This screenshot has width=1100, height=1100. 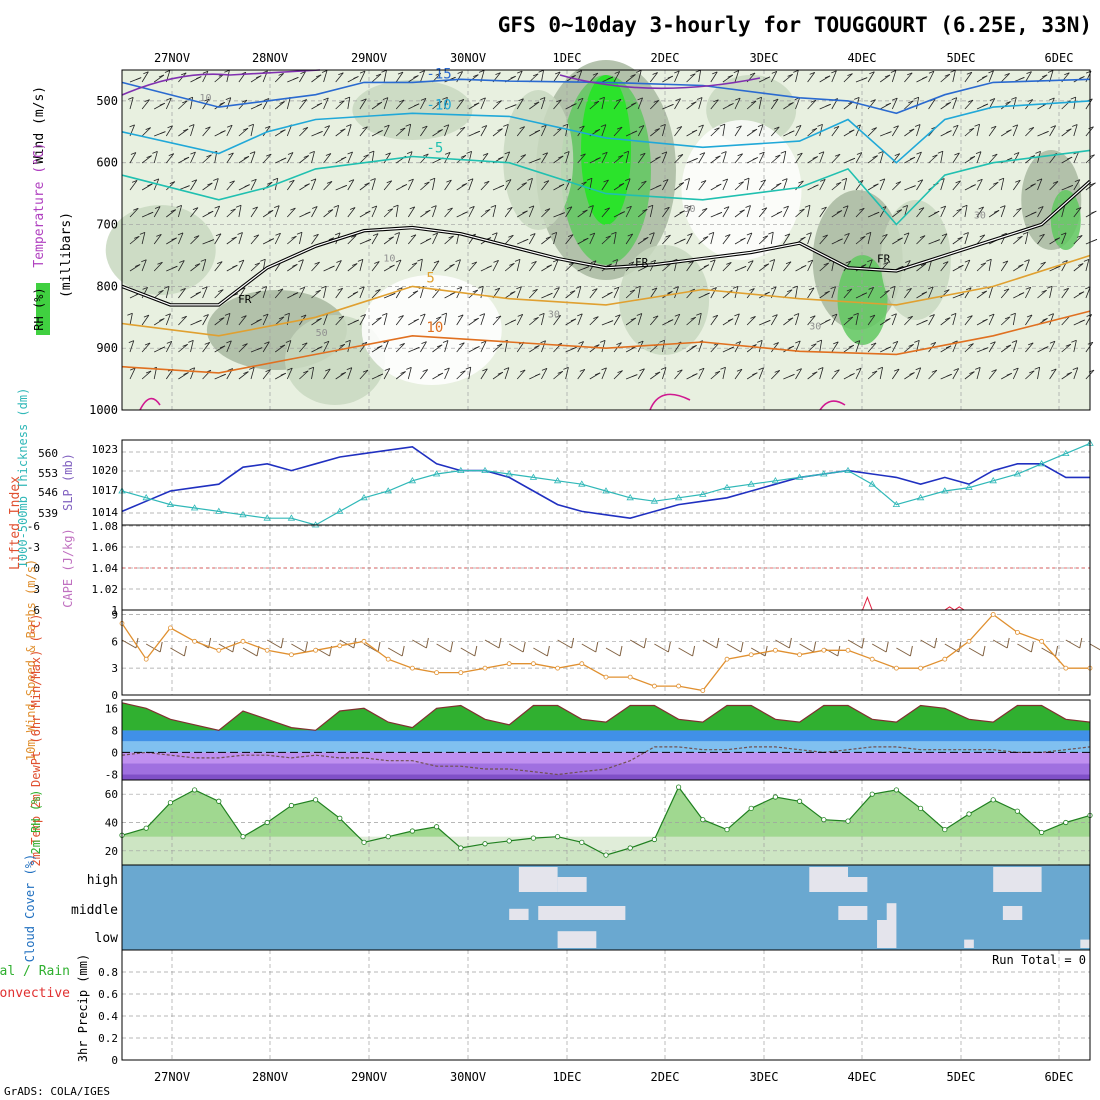 I want to click on surface-wind-barb, so click(x=758, y=652).